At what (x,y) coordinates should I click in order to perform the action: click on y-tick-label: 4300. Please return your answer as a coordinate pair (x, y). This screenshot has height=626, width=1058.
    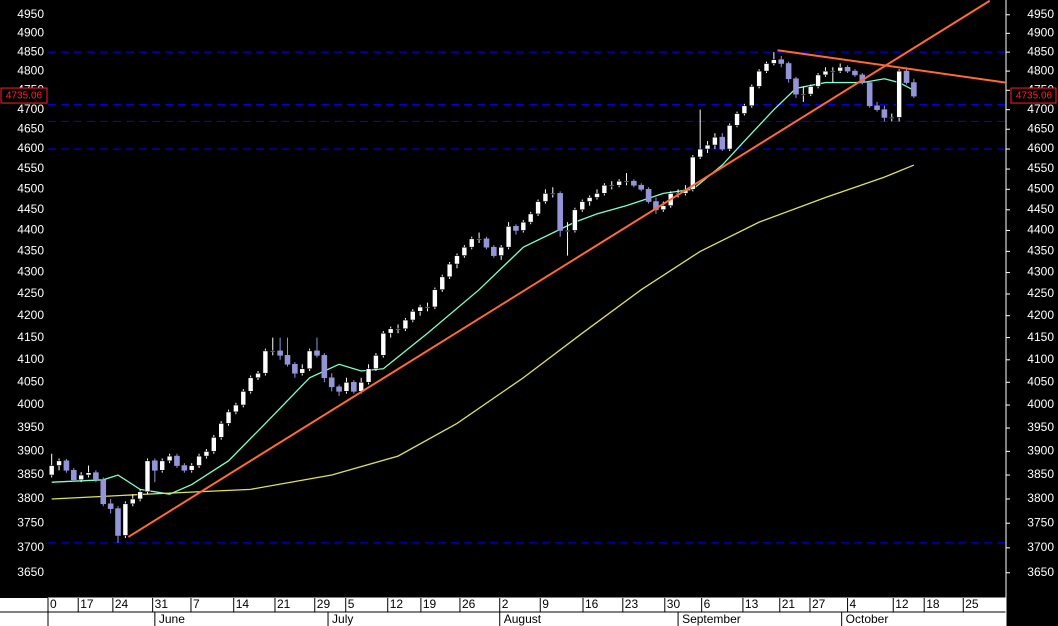
    Looking at the image, I should click on (30, 272).